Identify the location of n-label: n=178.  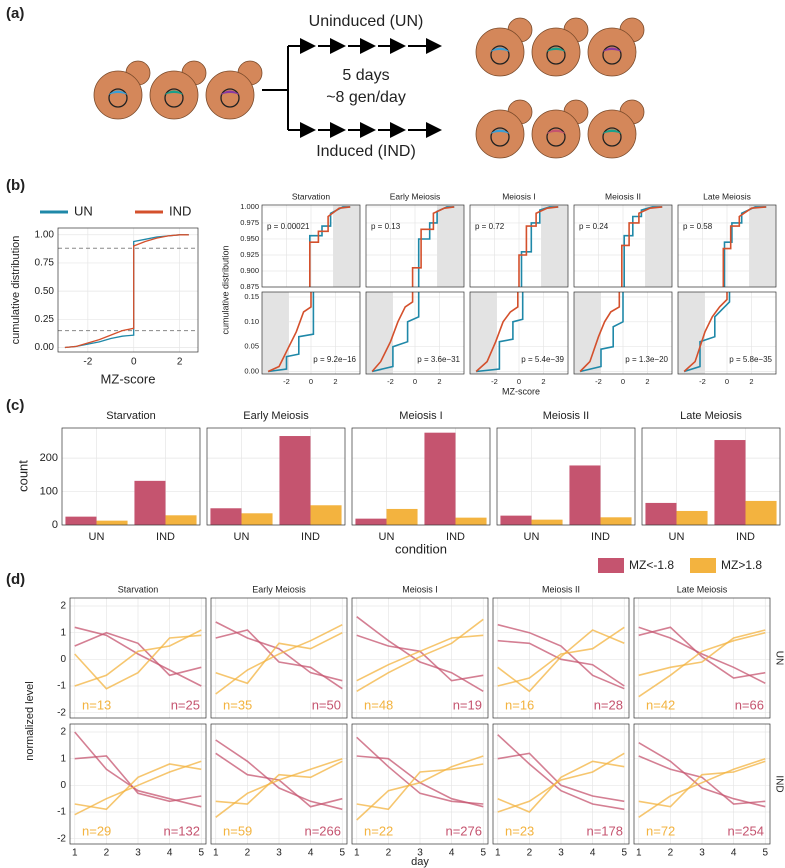
(604, 830).